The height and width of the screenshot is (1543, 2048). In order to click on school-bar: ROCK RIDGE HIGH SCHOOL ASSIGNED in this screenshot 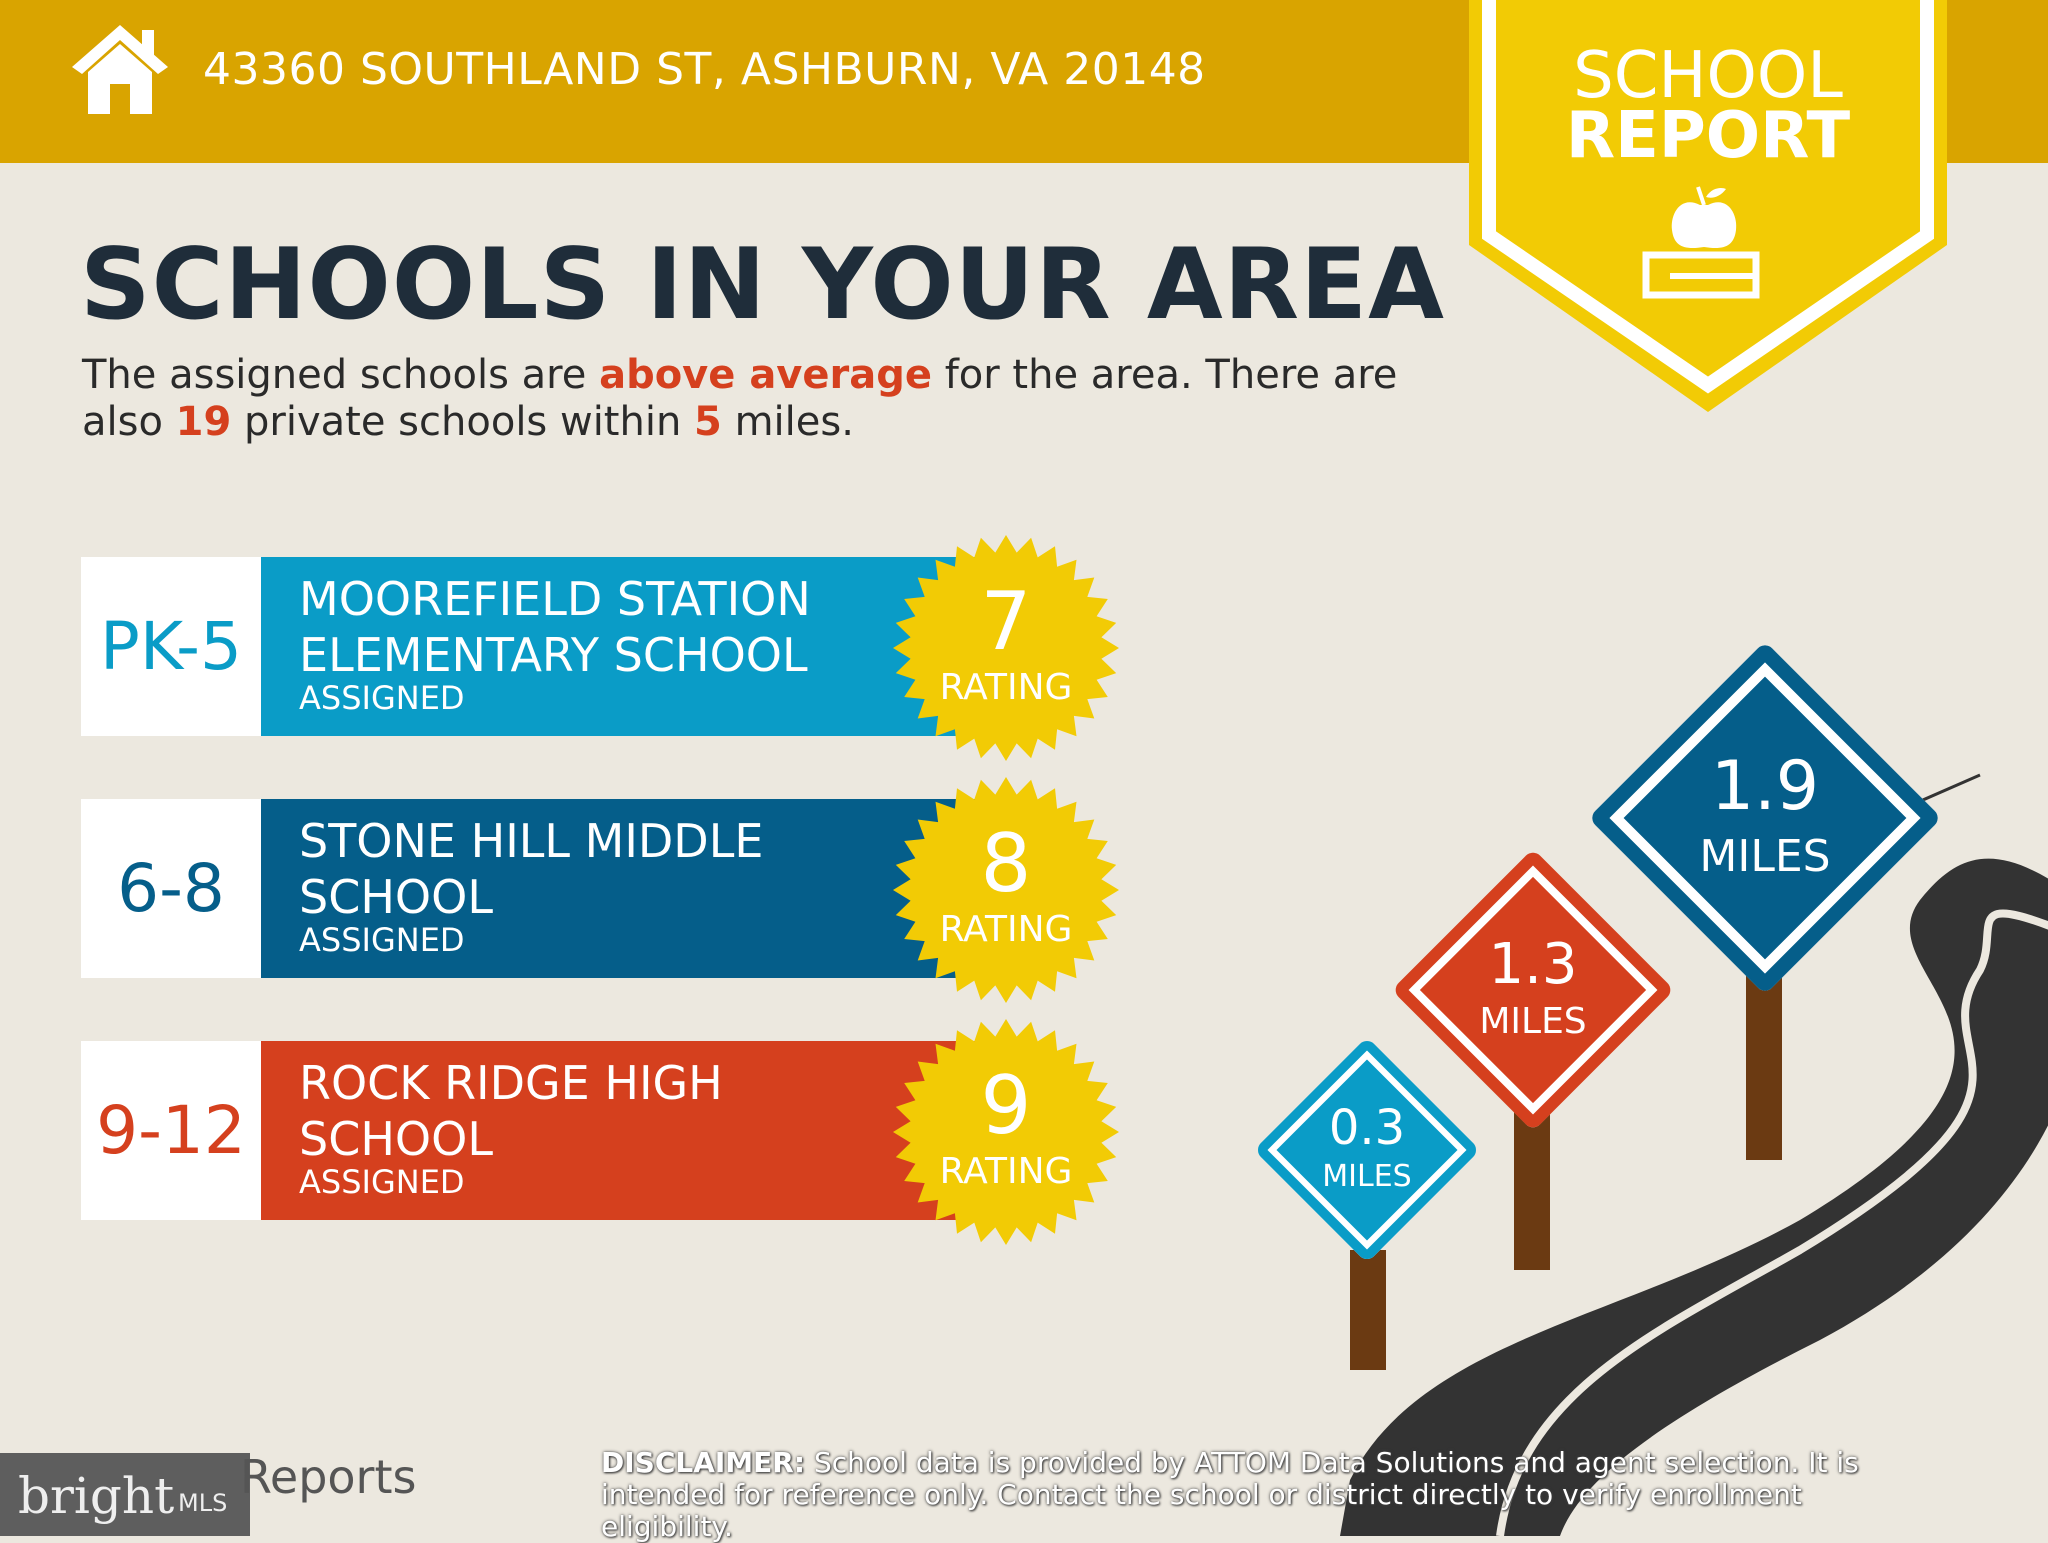, I will do `click(621, 1130)`.